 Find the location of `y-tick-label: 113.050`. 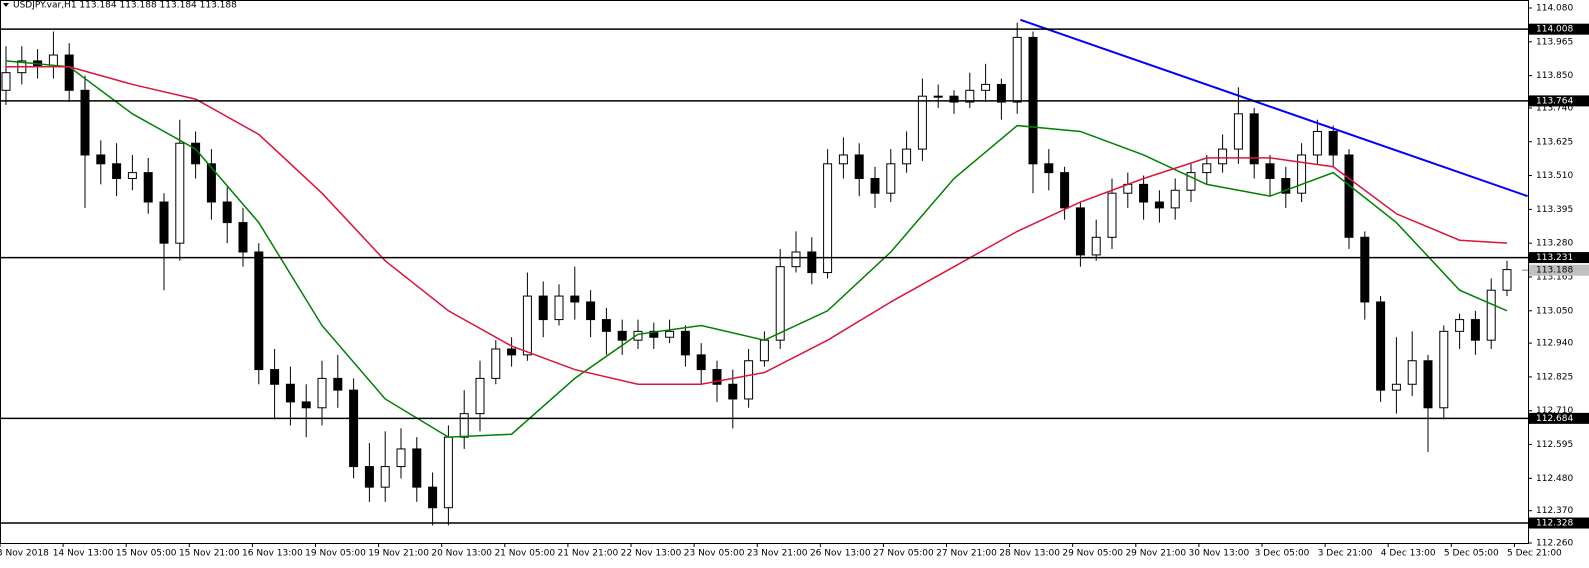

y-tick-label: 113.050 is located at coordinates (1554, 311).